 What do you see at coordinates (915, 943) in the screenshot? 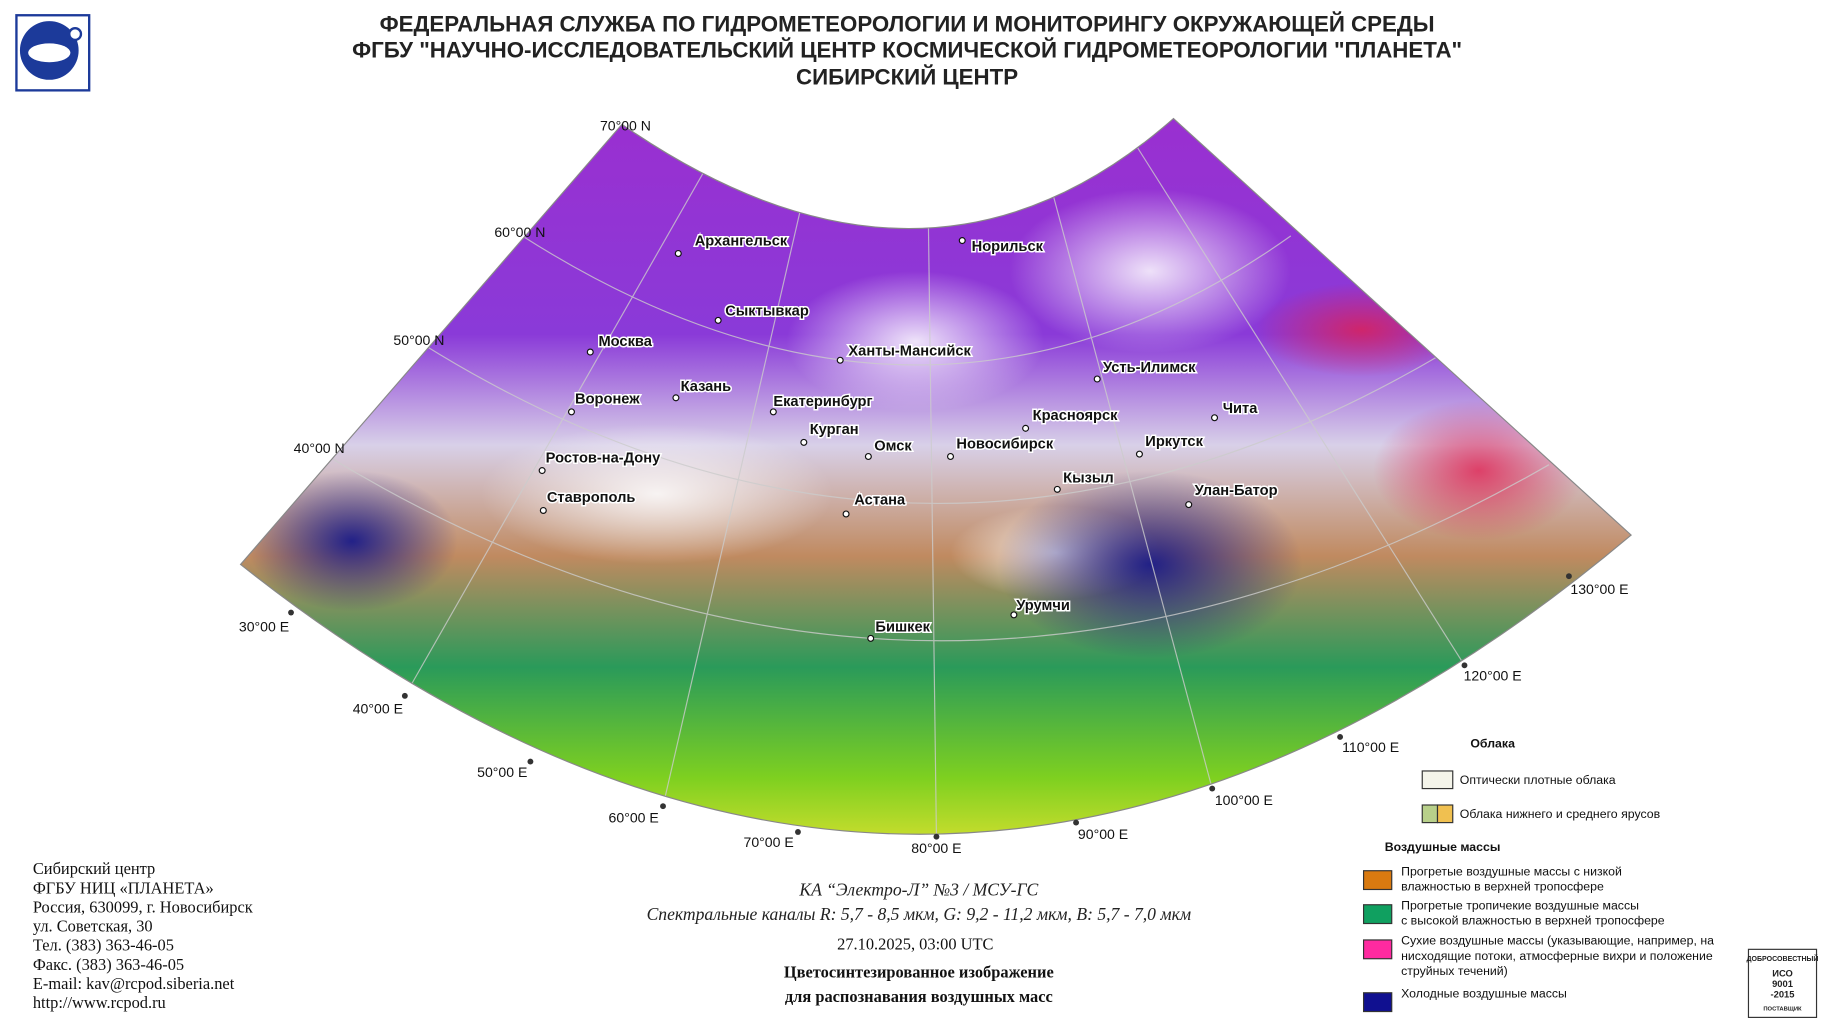
I see `caption-datetime: 27.10.2025, 03:00 UTC` at bounding box center [915, 943].